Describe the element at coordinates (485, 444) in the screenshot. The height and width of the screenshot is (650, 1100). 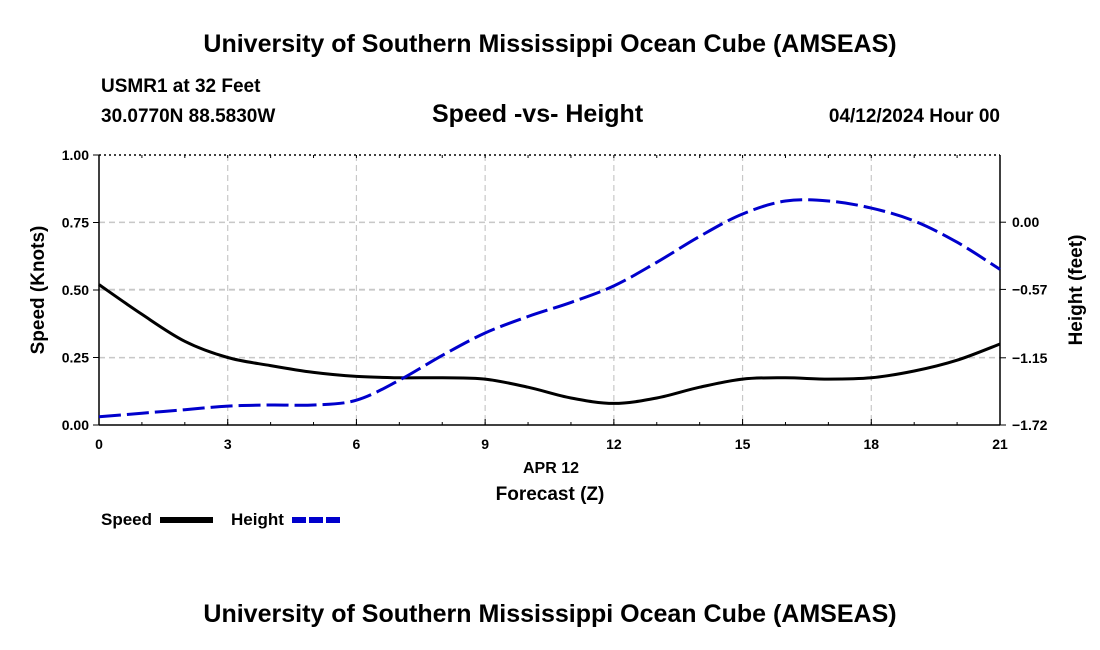
I see `x-tick-label: 9` at that location.